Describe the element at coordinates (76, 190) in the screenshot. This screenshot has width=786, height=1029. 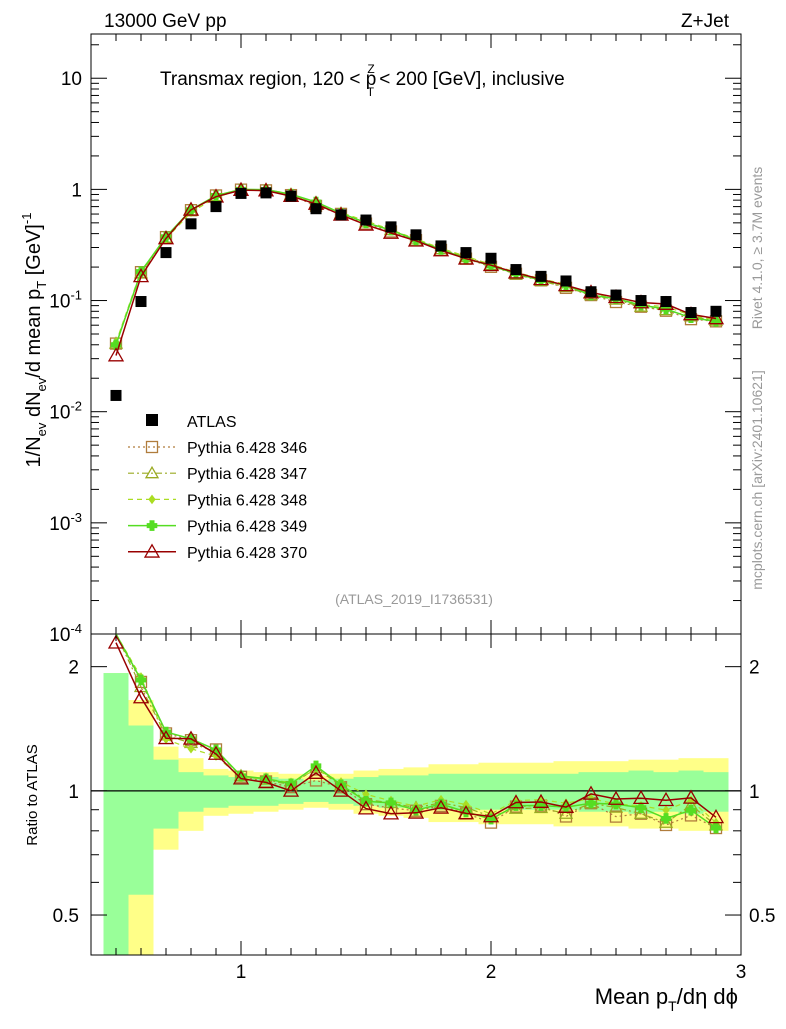
I see `y-tick-base: 1` at that location.